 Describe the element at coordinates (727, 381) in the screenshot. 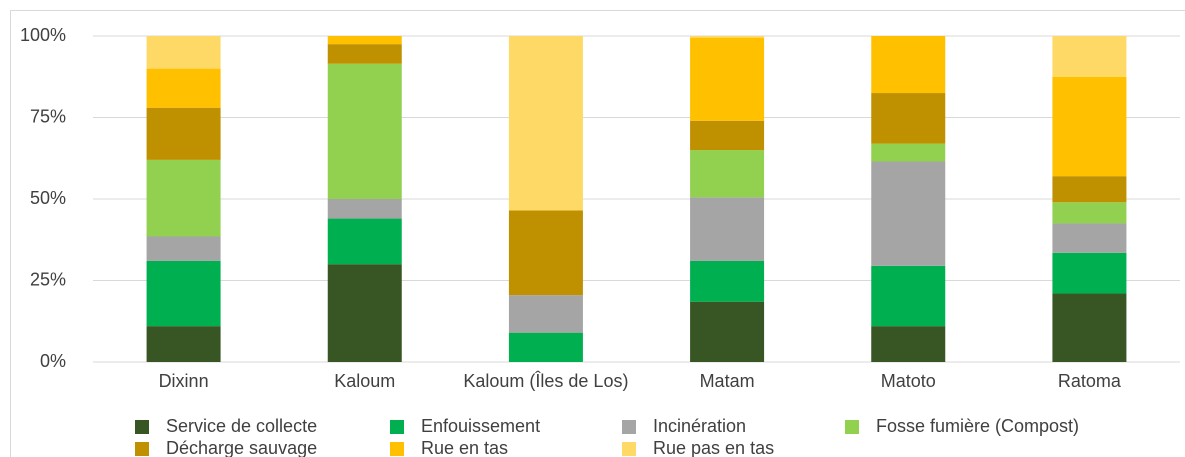

I see `x-tick-label: Matam` at that location.